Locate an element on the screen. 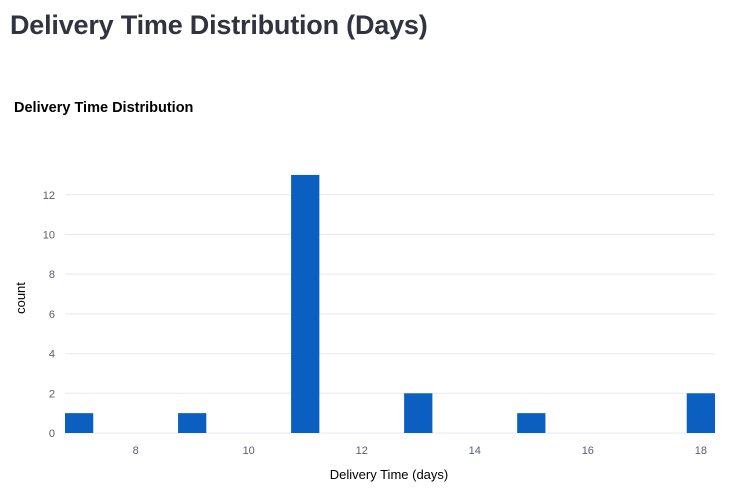 This screenshot has height=495, width=737. x-tick-label: 14 is located at coordinates (475, 451).